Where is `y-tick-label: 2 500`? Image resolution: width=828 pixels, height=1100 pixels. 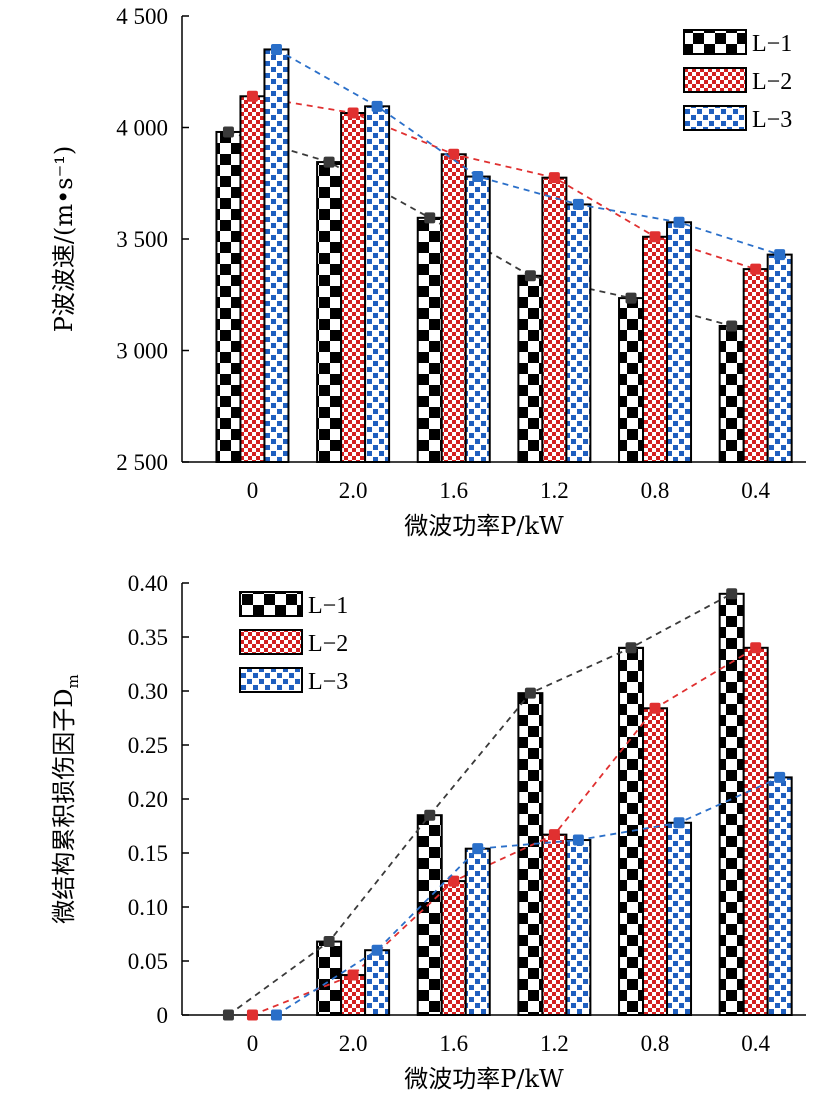 y-tick-label: 2 500 is located at coordinates (142, 462).